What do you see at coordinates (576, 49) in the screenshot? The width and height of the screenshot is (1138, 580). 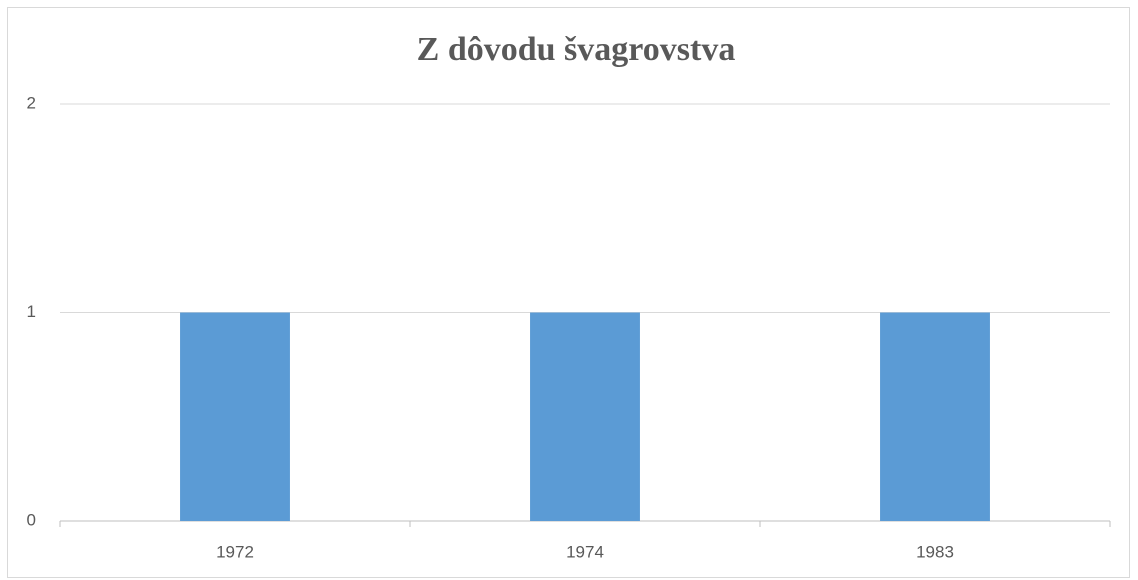 I see `chart-title: Z dôvodu švagrovstva` at bounding box center [576, 49].